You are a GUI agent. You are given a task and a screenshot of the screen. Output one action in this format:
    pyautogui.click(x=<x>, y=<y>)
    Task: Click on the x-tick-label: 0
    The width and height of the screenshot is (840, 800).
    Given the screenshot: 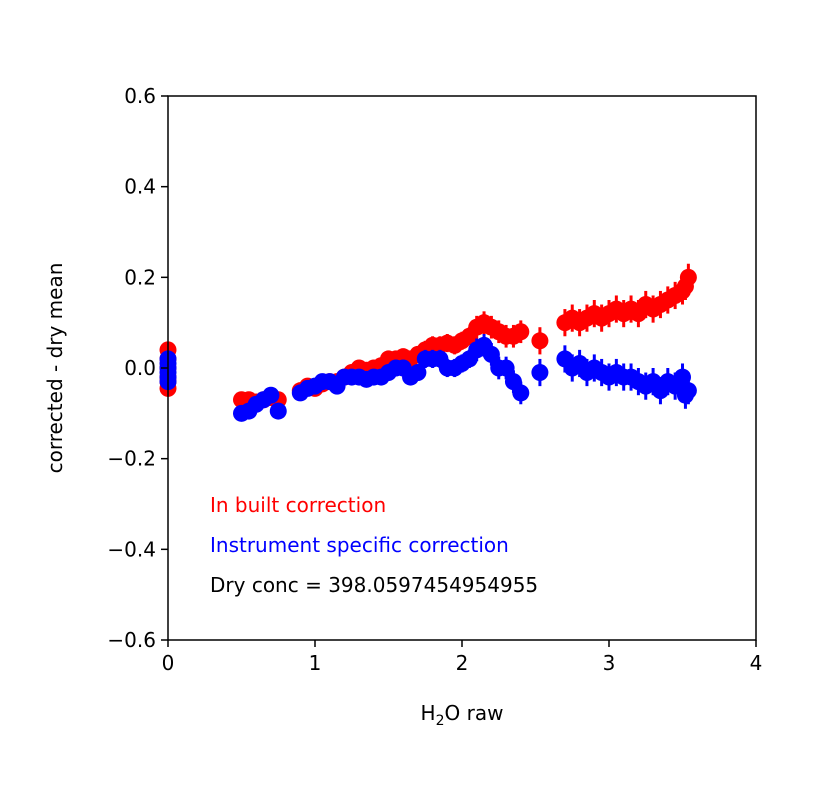 What is the action you would take?
    pyautogui.click(x=168, y=663)
    